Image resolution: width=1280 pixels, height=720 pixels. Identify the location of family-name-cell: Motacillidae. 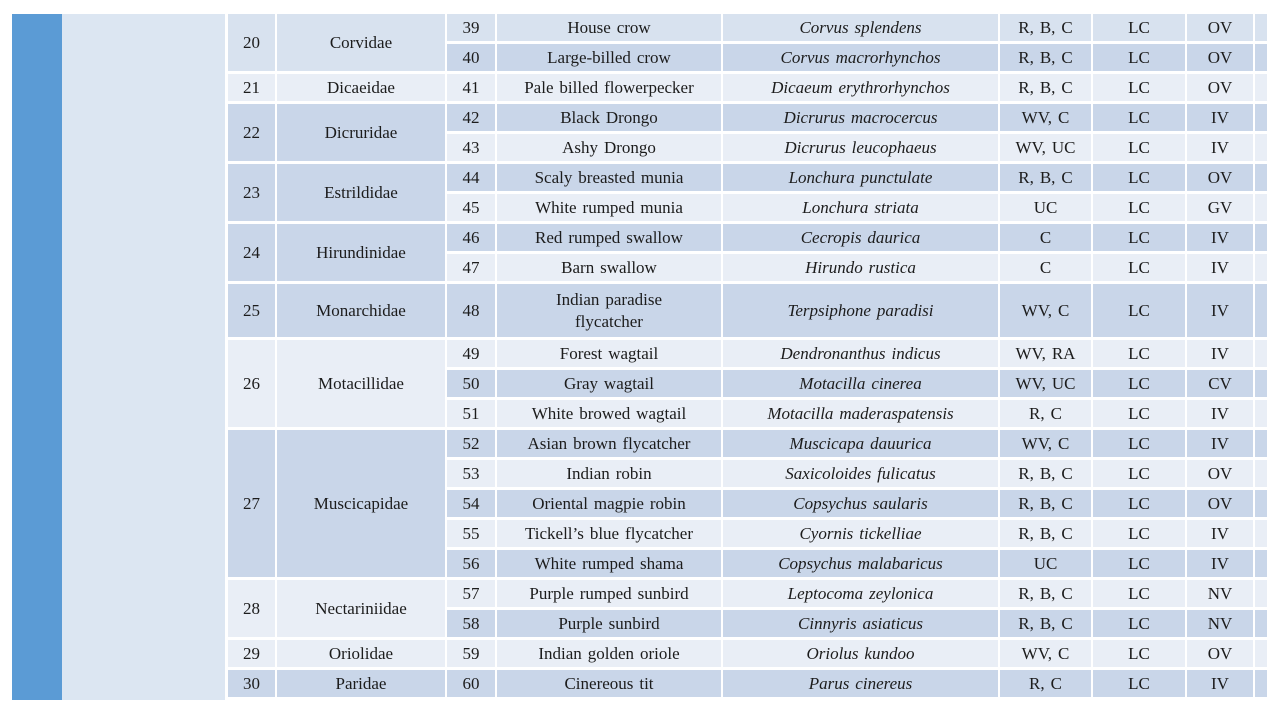
(362, 385).